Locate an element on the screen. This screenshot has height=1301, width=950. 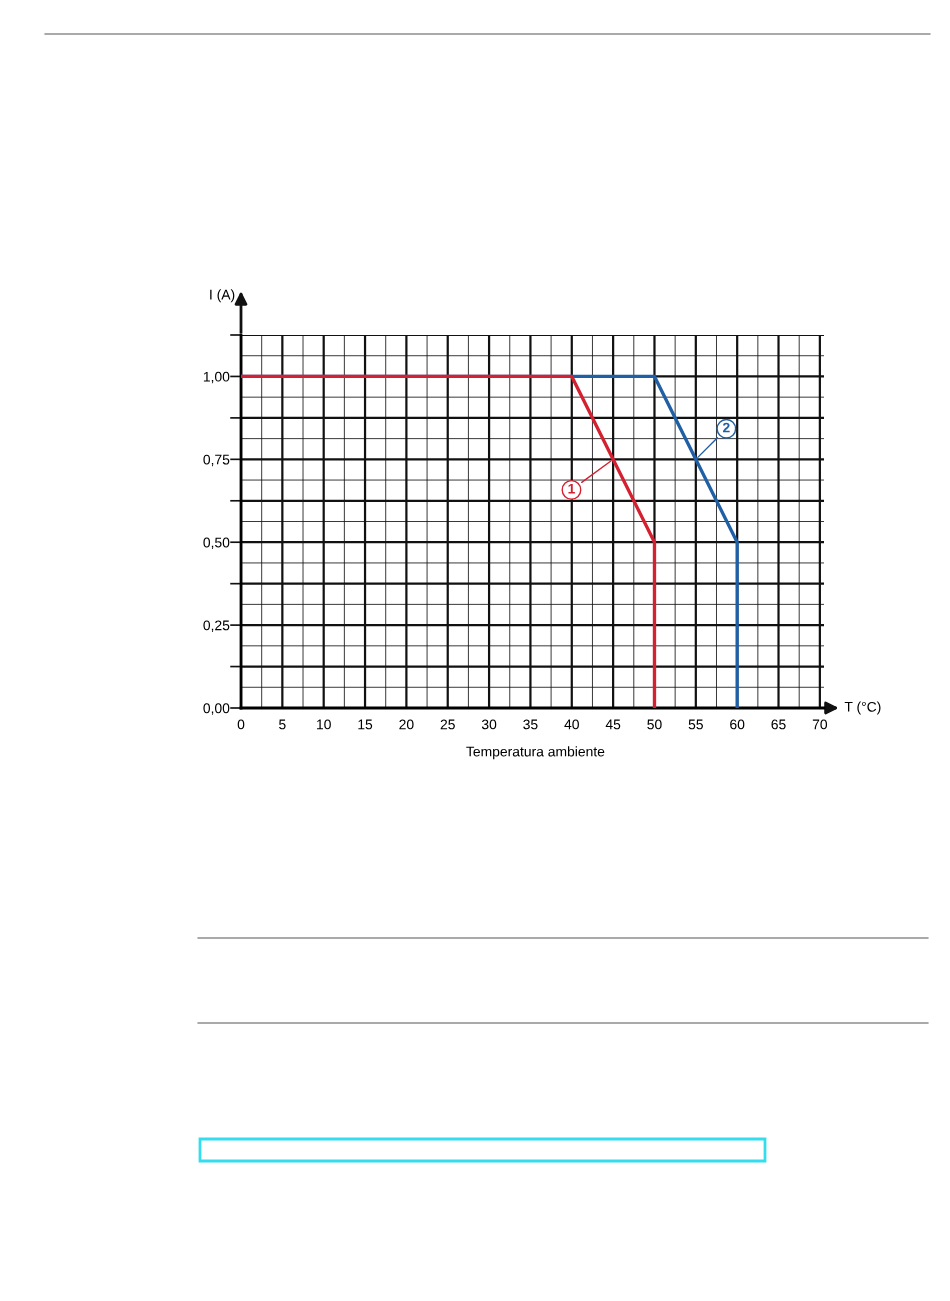
x-axis-title: T (°C) is located at coordinates (862, 708).